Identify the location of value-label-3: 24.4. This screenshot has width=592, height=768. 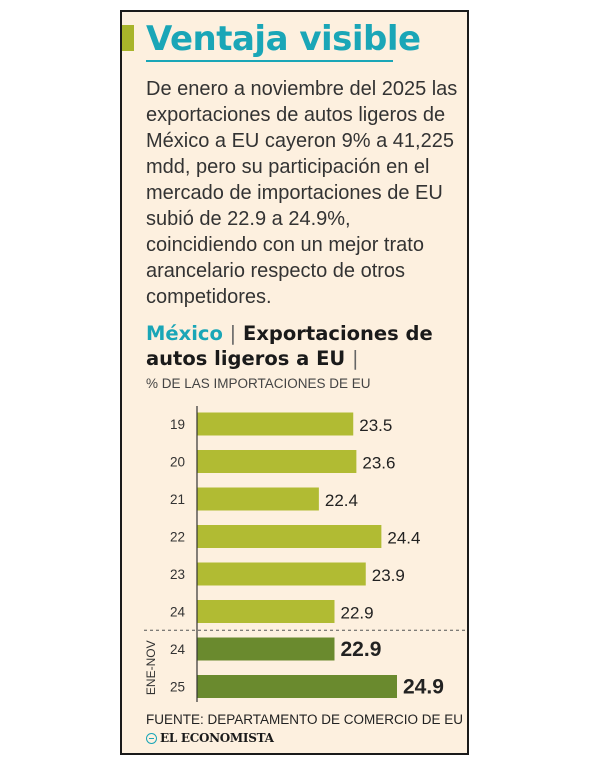
(403, 538).